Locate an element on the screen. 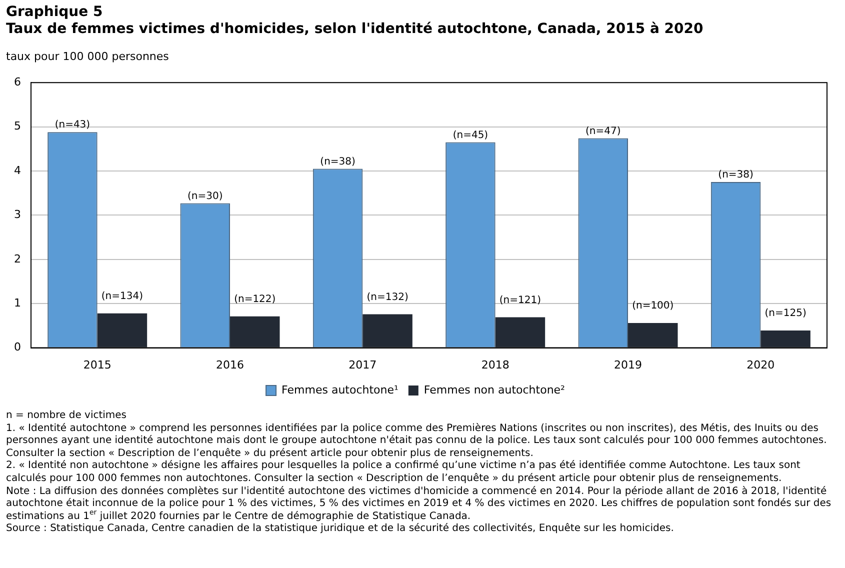 This screenshot has width=845, height=568. x-tick-label: 2018 is located at coordinates (495, 365).